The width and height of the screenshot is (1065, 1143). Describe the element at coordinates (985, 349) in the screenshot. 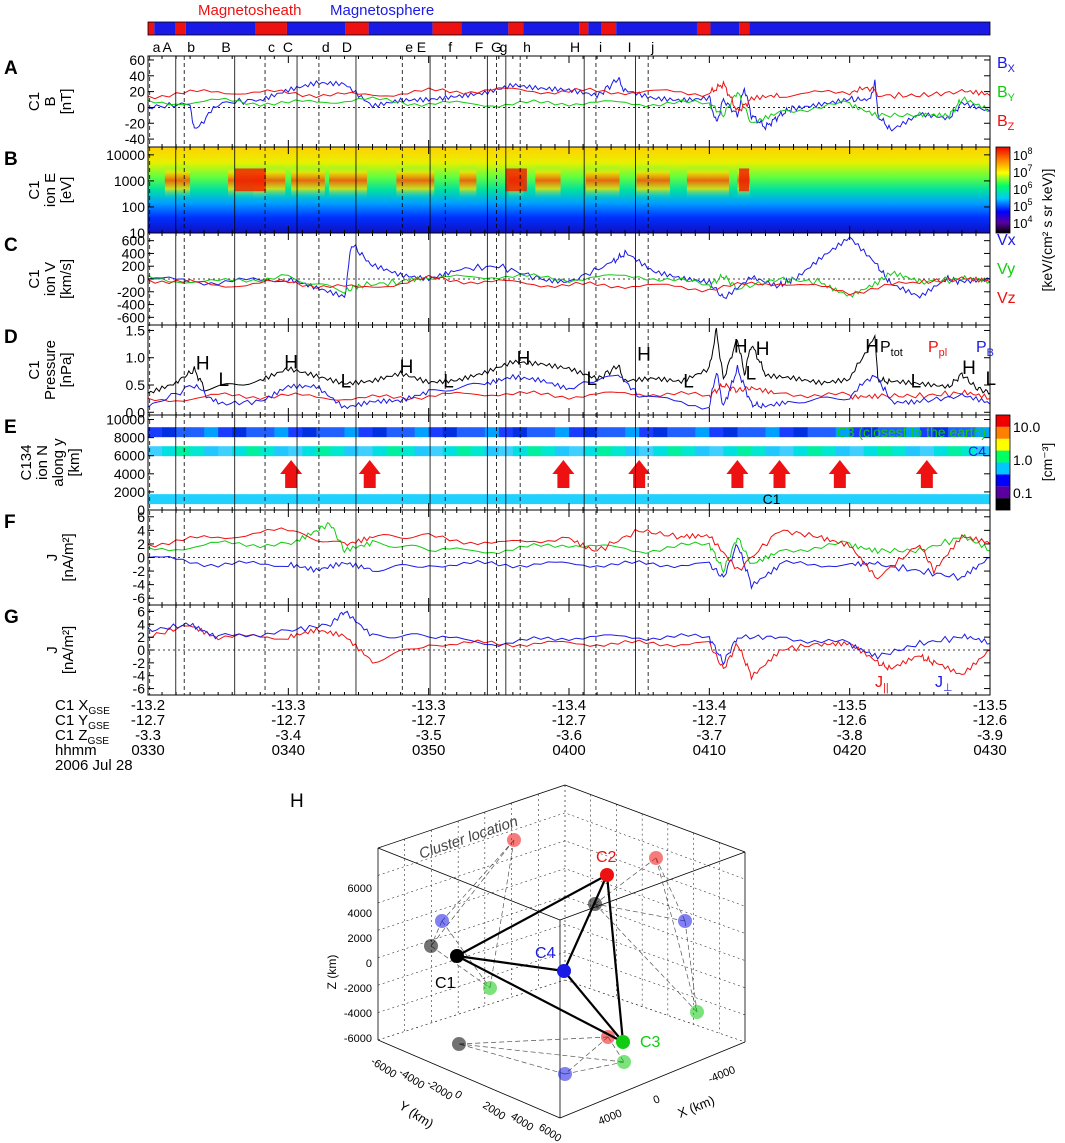

I see `legend-D-2: PB` at that location.